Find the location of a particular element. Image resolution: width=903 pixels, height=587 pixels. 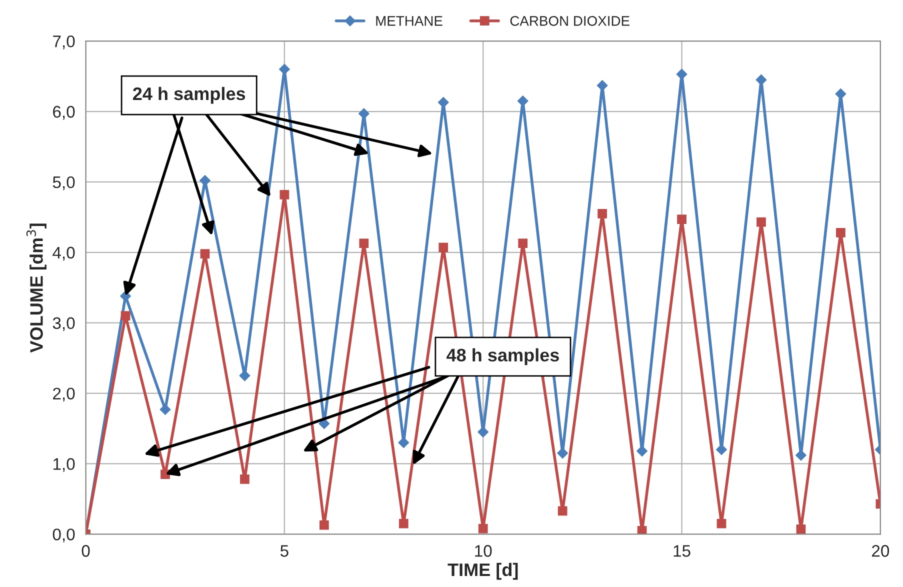

x-tick-label: 10 is located at coordinates (483, 551).